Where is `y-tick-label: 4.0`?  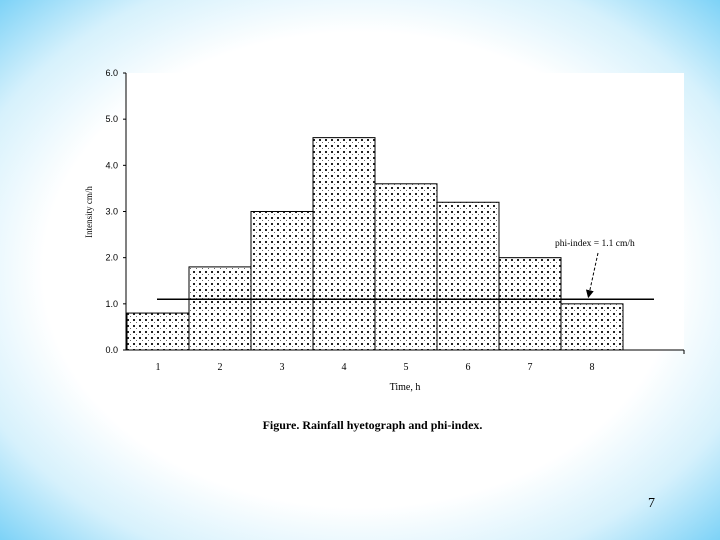
y-tick-label: 4.0 is located at coordinates (111, 165).